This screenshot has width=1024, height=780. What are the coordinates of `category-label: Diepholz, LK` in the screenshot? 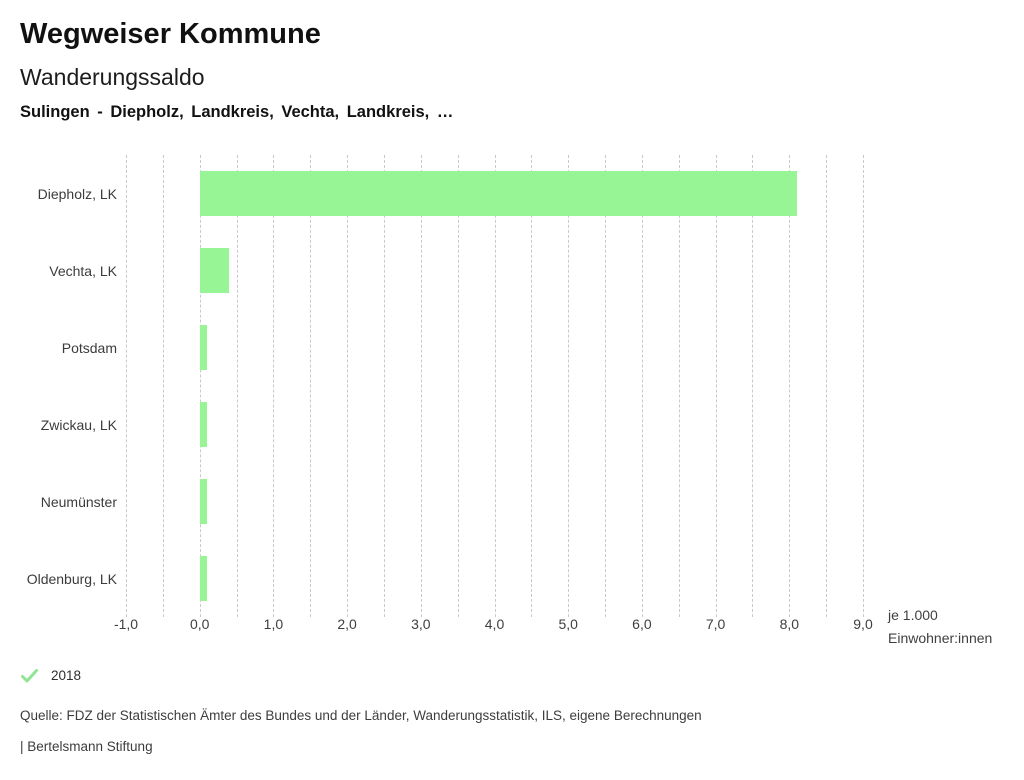 It's located at (77, 193).